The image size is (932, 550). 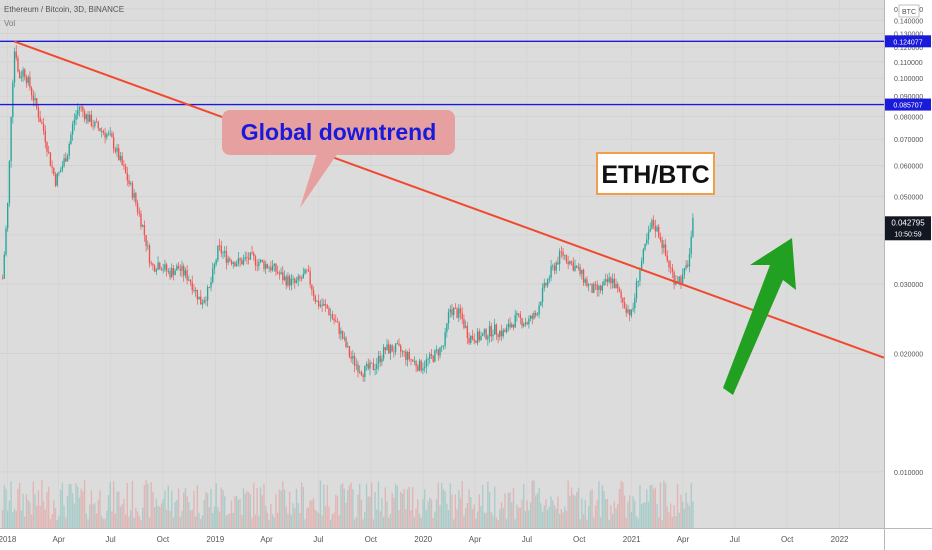 I want to click on callout-box, so click(x=338, y=132).